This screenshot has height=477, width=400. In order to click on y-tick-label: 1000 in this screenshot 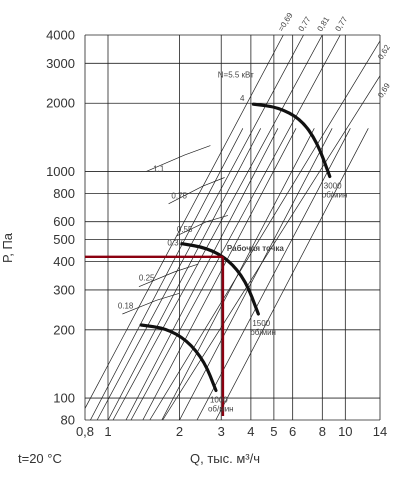, I will do `click(60, 171)`.